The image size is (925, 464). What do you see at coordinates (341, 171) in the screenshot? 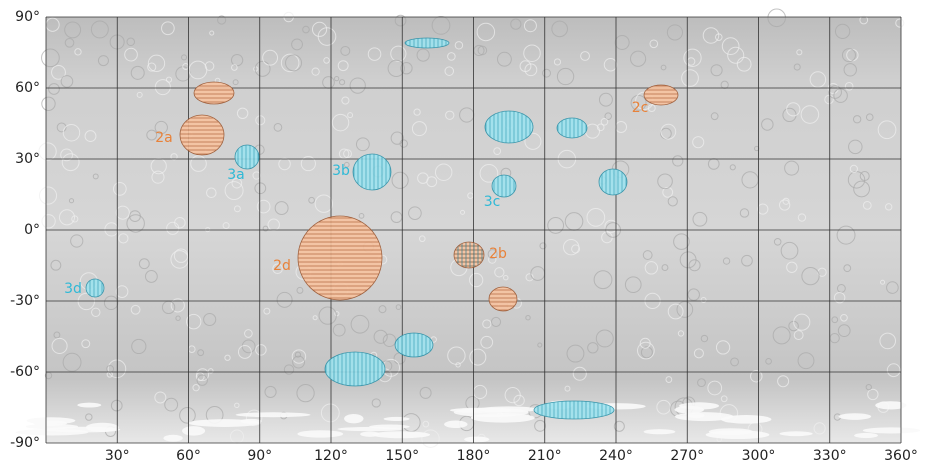
I see `region-label: 3b` at bounding box center [341, 171].